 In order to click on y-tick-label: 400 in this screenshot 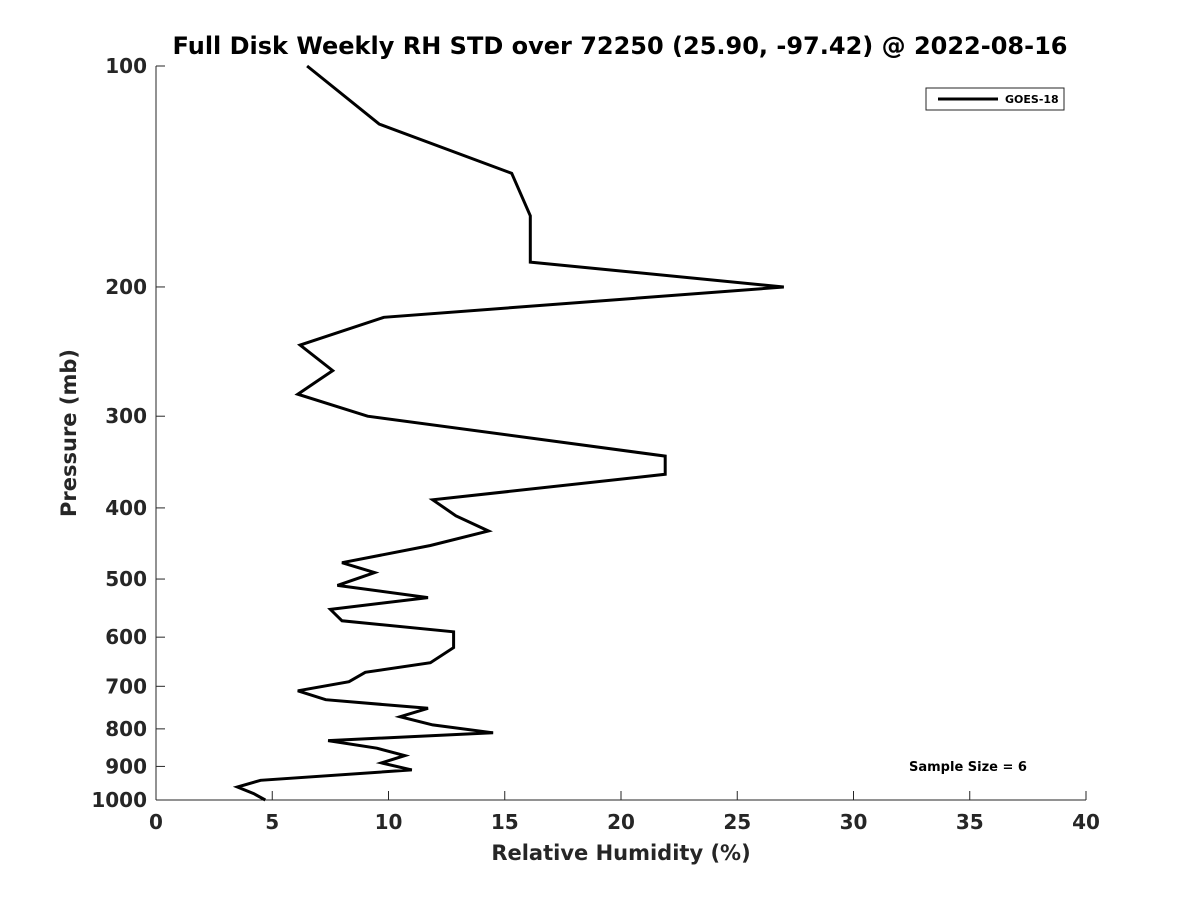, I will do `click(126, 508)`.